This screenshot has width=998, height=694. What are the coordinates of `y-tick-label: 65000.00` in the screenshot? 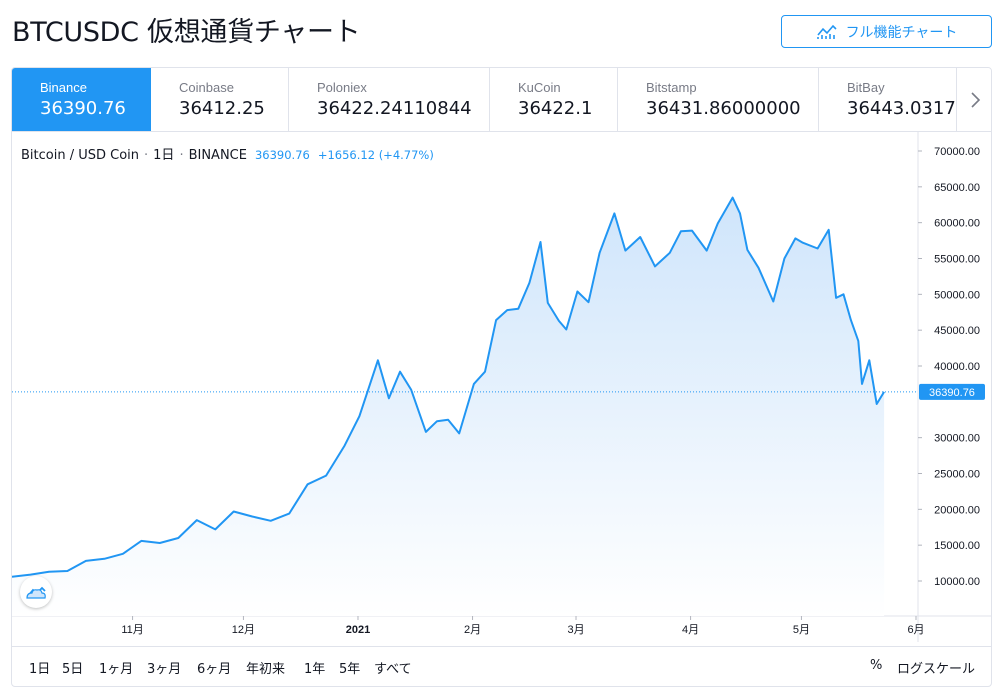 It's located at (957, 188).